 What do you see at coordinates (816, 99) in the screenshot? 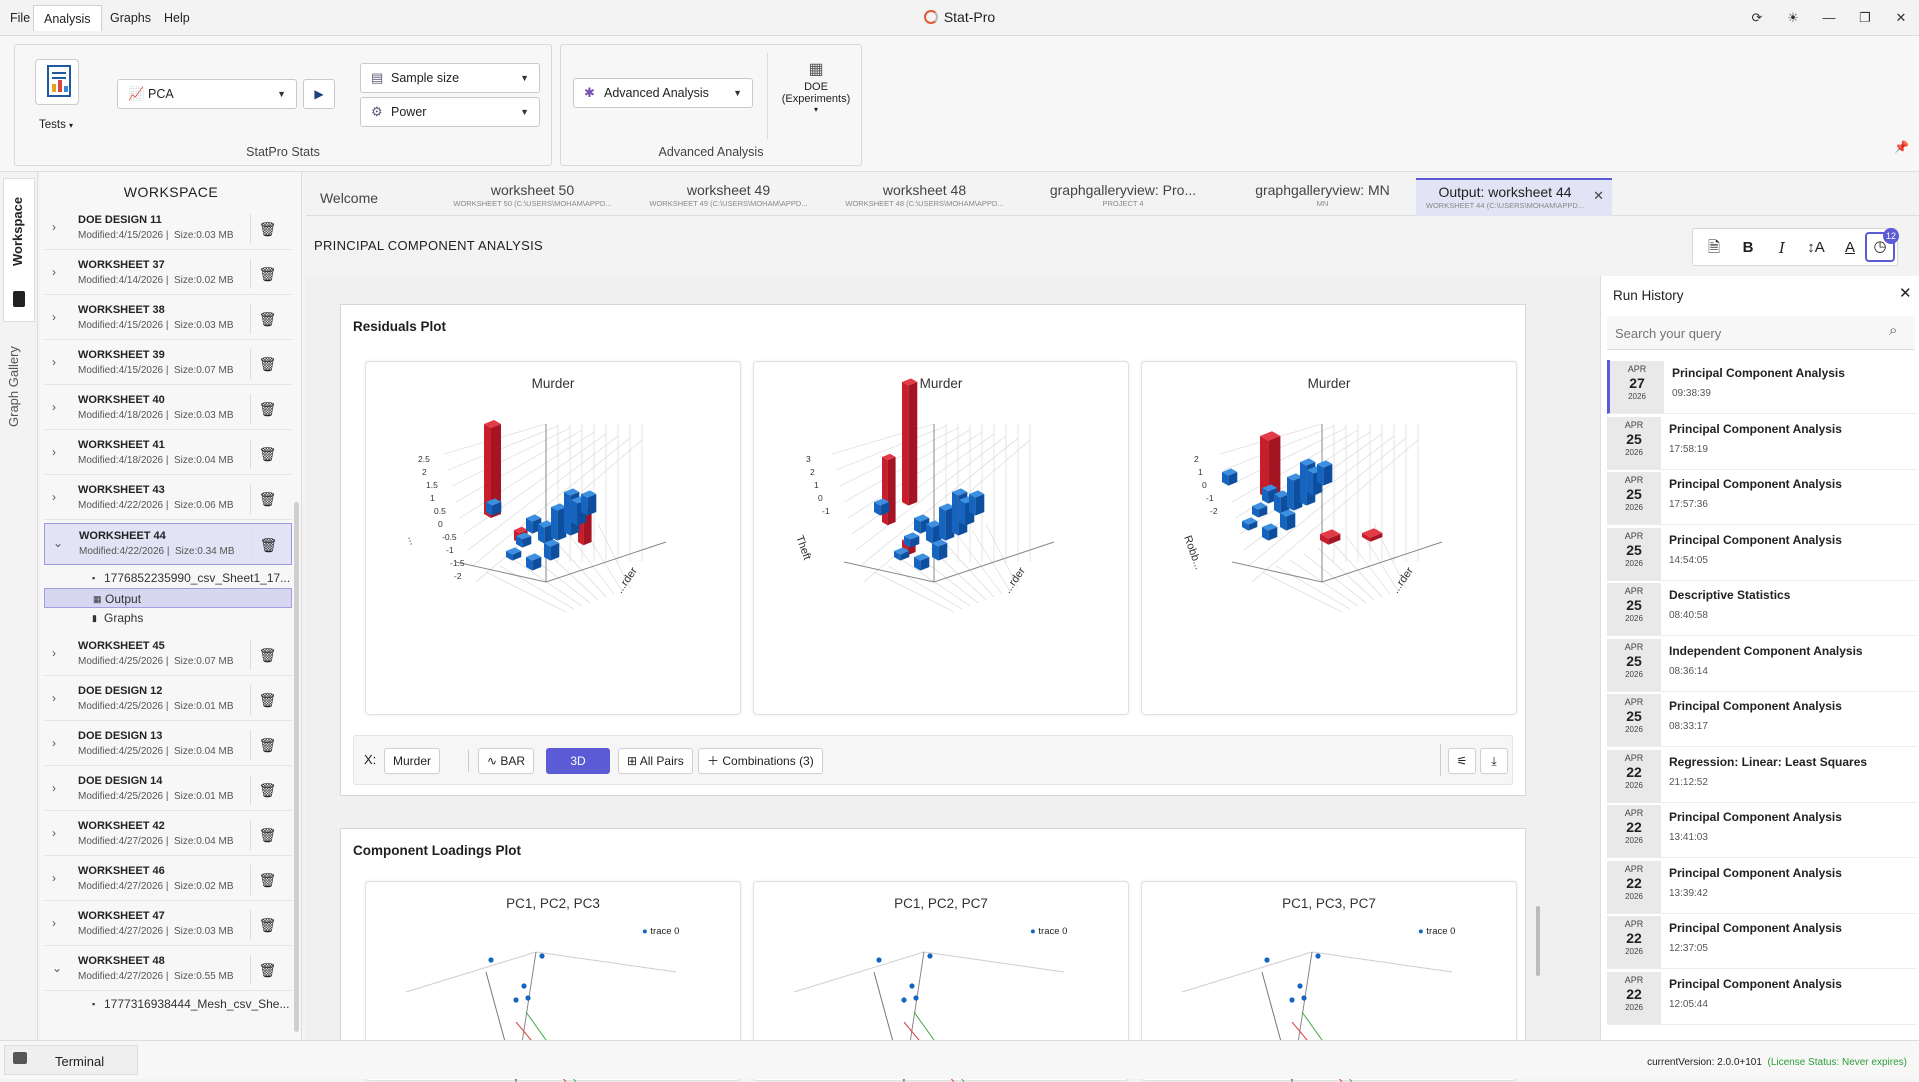
I see `doe-button: ▦ DOE (Experiments) ▾` at bounding box center [816, 99].